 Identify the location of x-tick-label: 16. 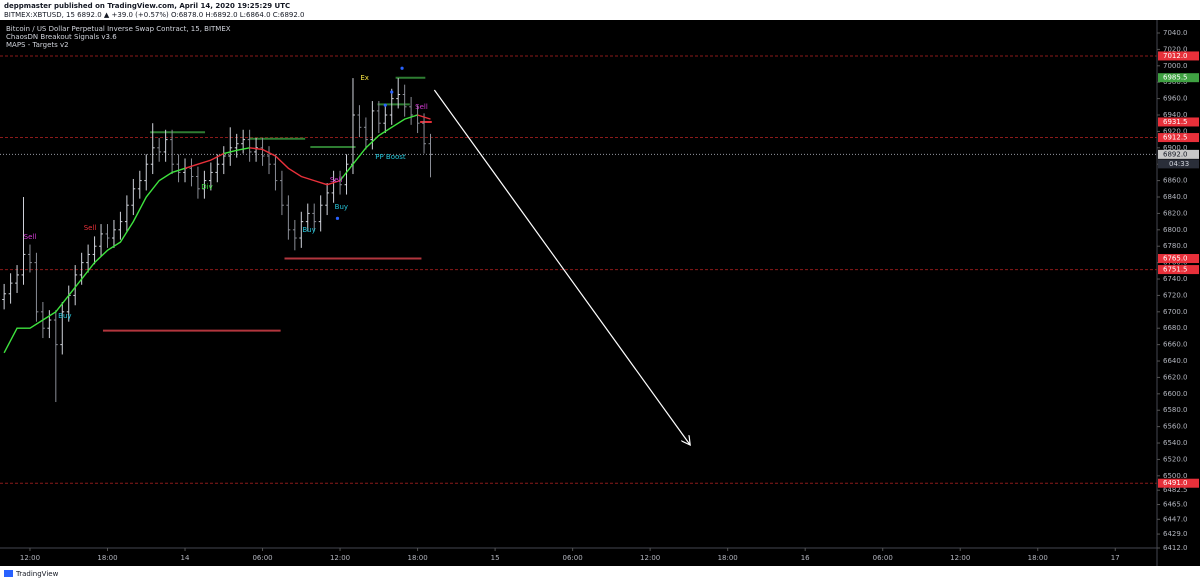
(805, 558).